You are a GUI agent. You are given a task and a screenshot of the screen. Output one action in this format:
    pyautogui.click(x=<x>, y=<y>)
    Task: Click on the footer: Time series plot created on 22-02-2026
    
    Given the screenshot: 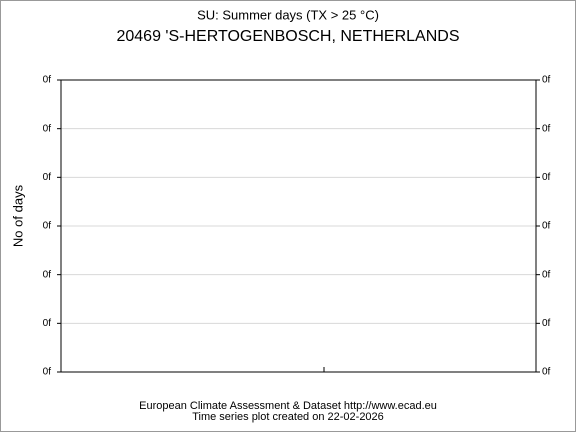 What is the action you would take?
    pyautogui.click(x=288, y=417)
    